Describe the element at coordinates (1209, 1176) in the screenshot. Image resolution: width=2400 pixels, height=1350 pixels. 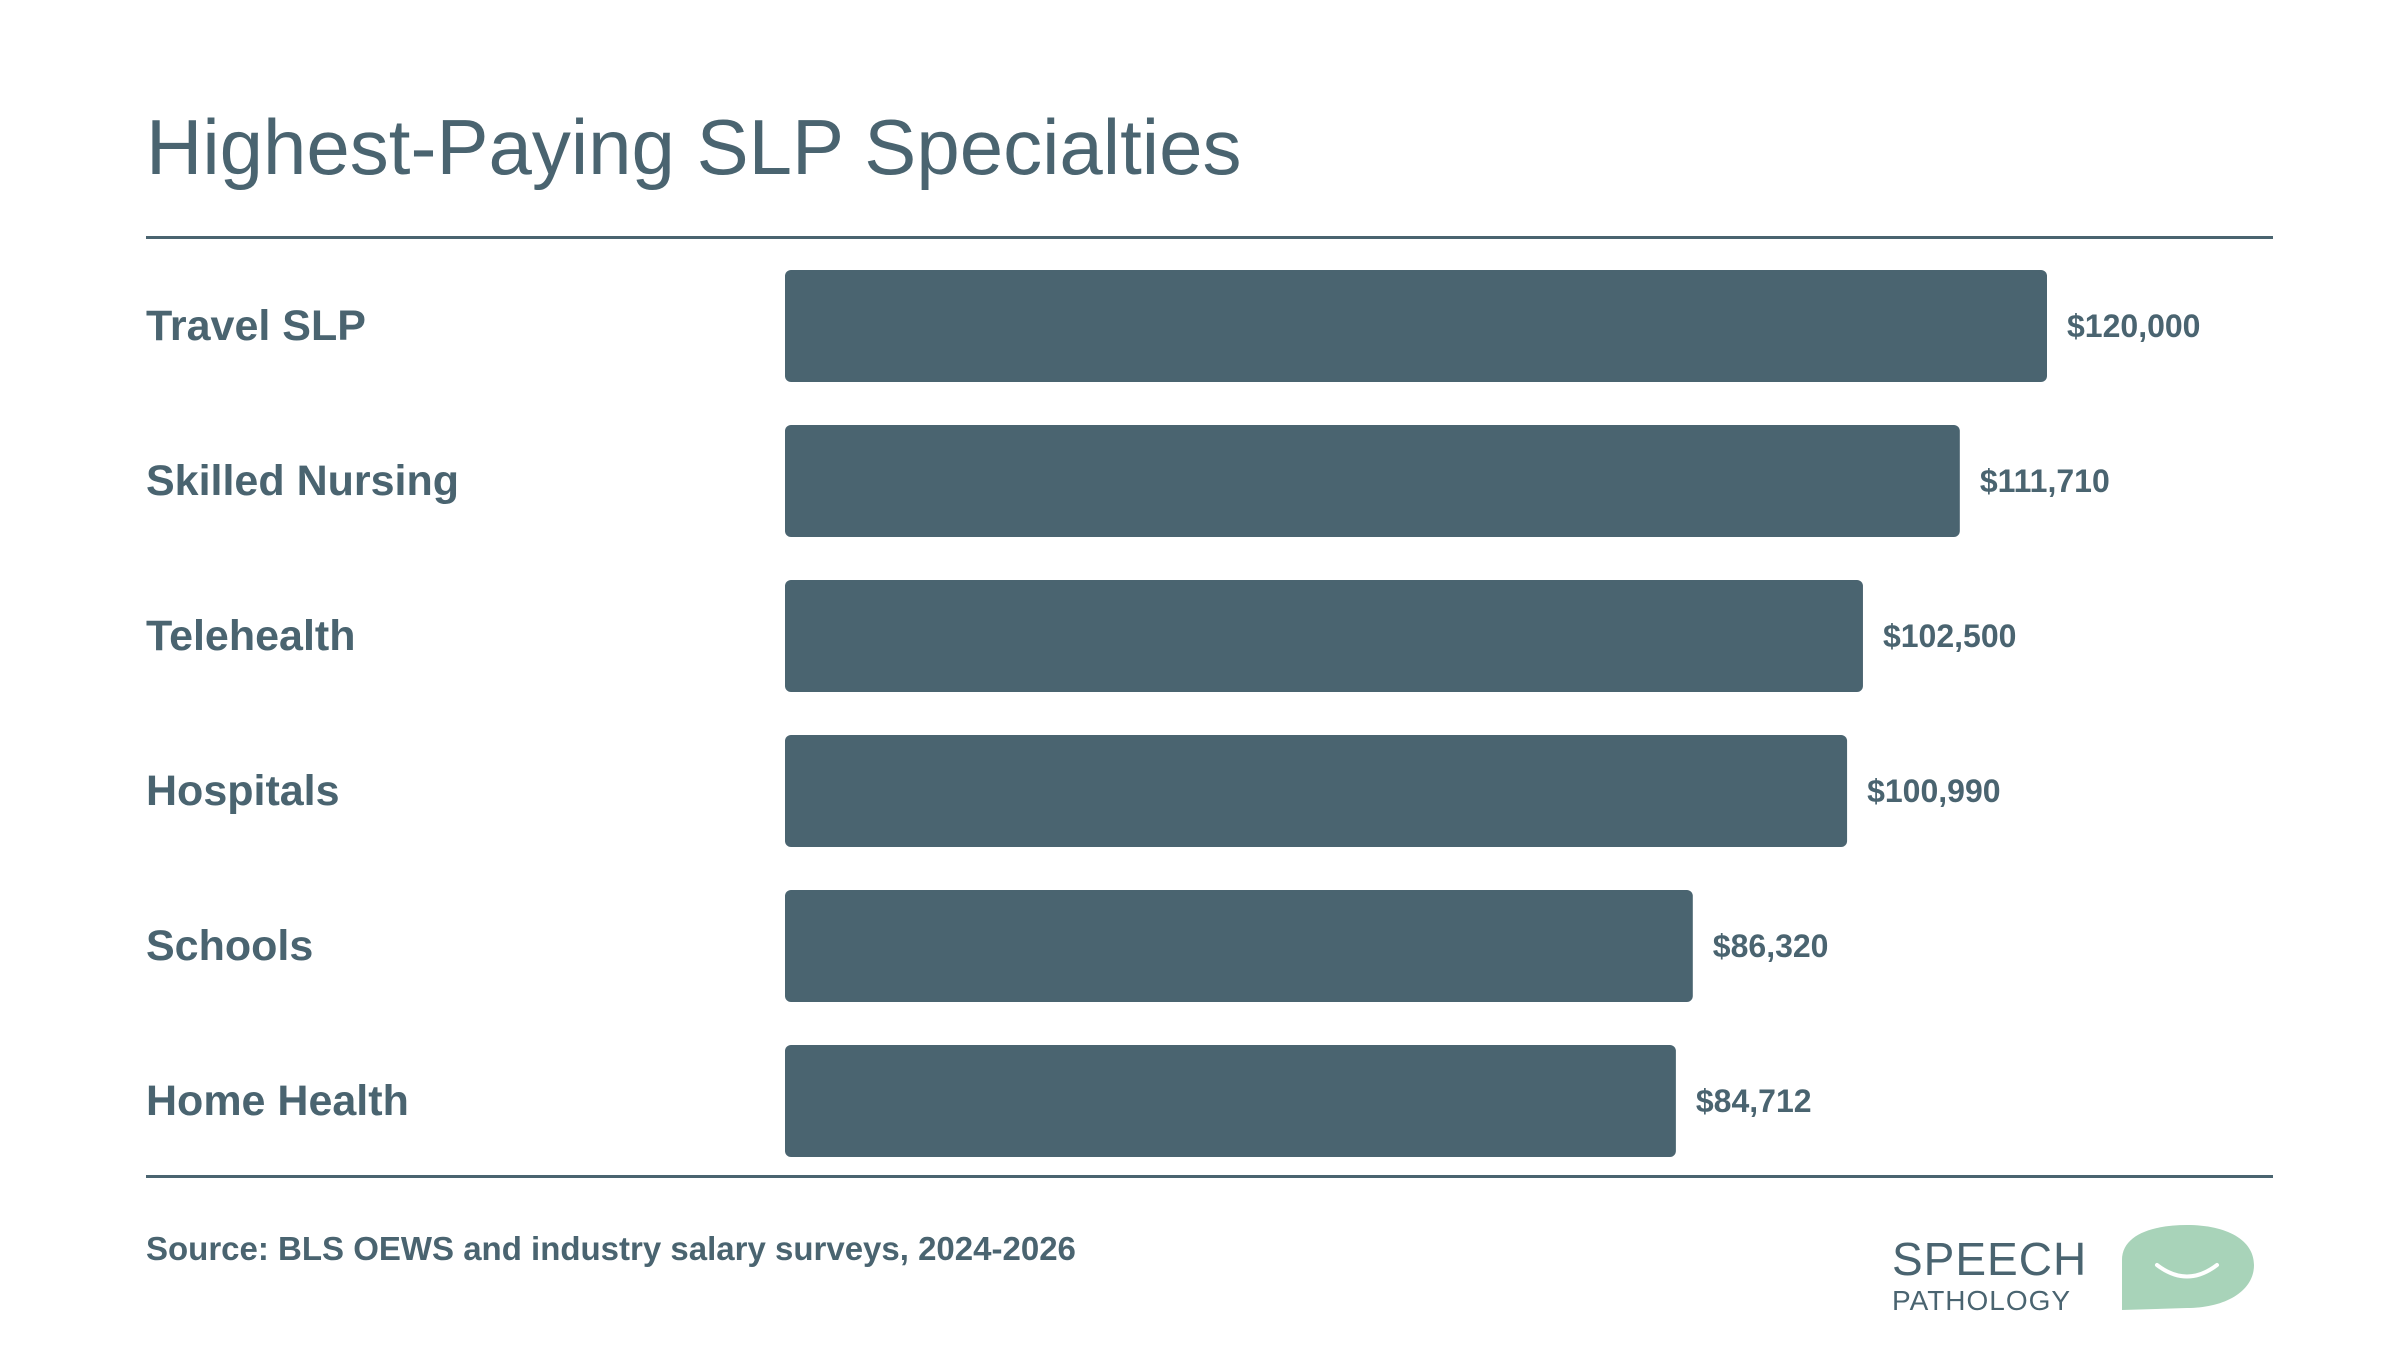
I see `bottom-divider` at that location.